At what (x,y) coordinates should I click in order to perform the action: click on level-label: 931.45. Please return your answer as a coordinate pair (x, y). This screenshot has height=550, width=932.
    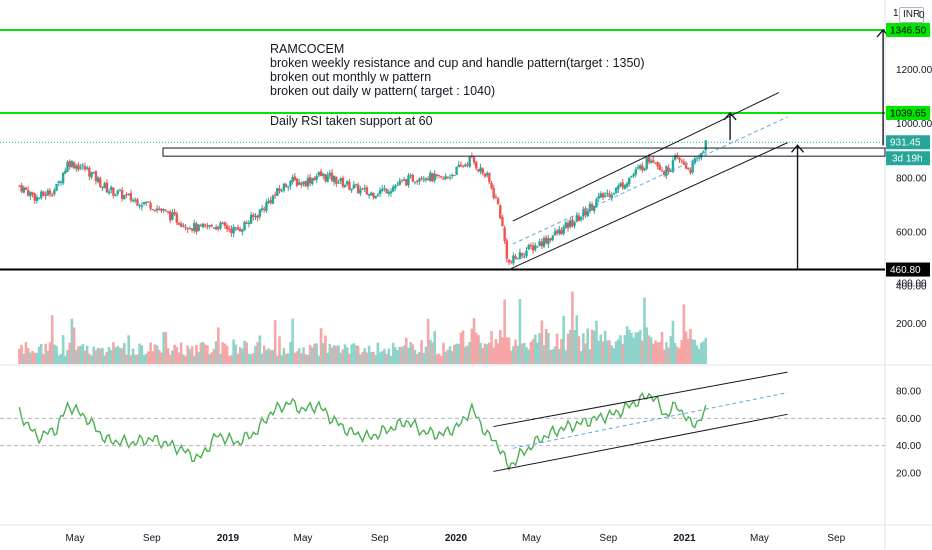
    Looking at the image, I should click on (905, 143).